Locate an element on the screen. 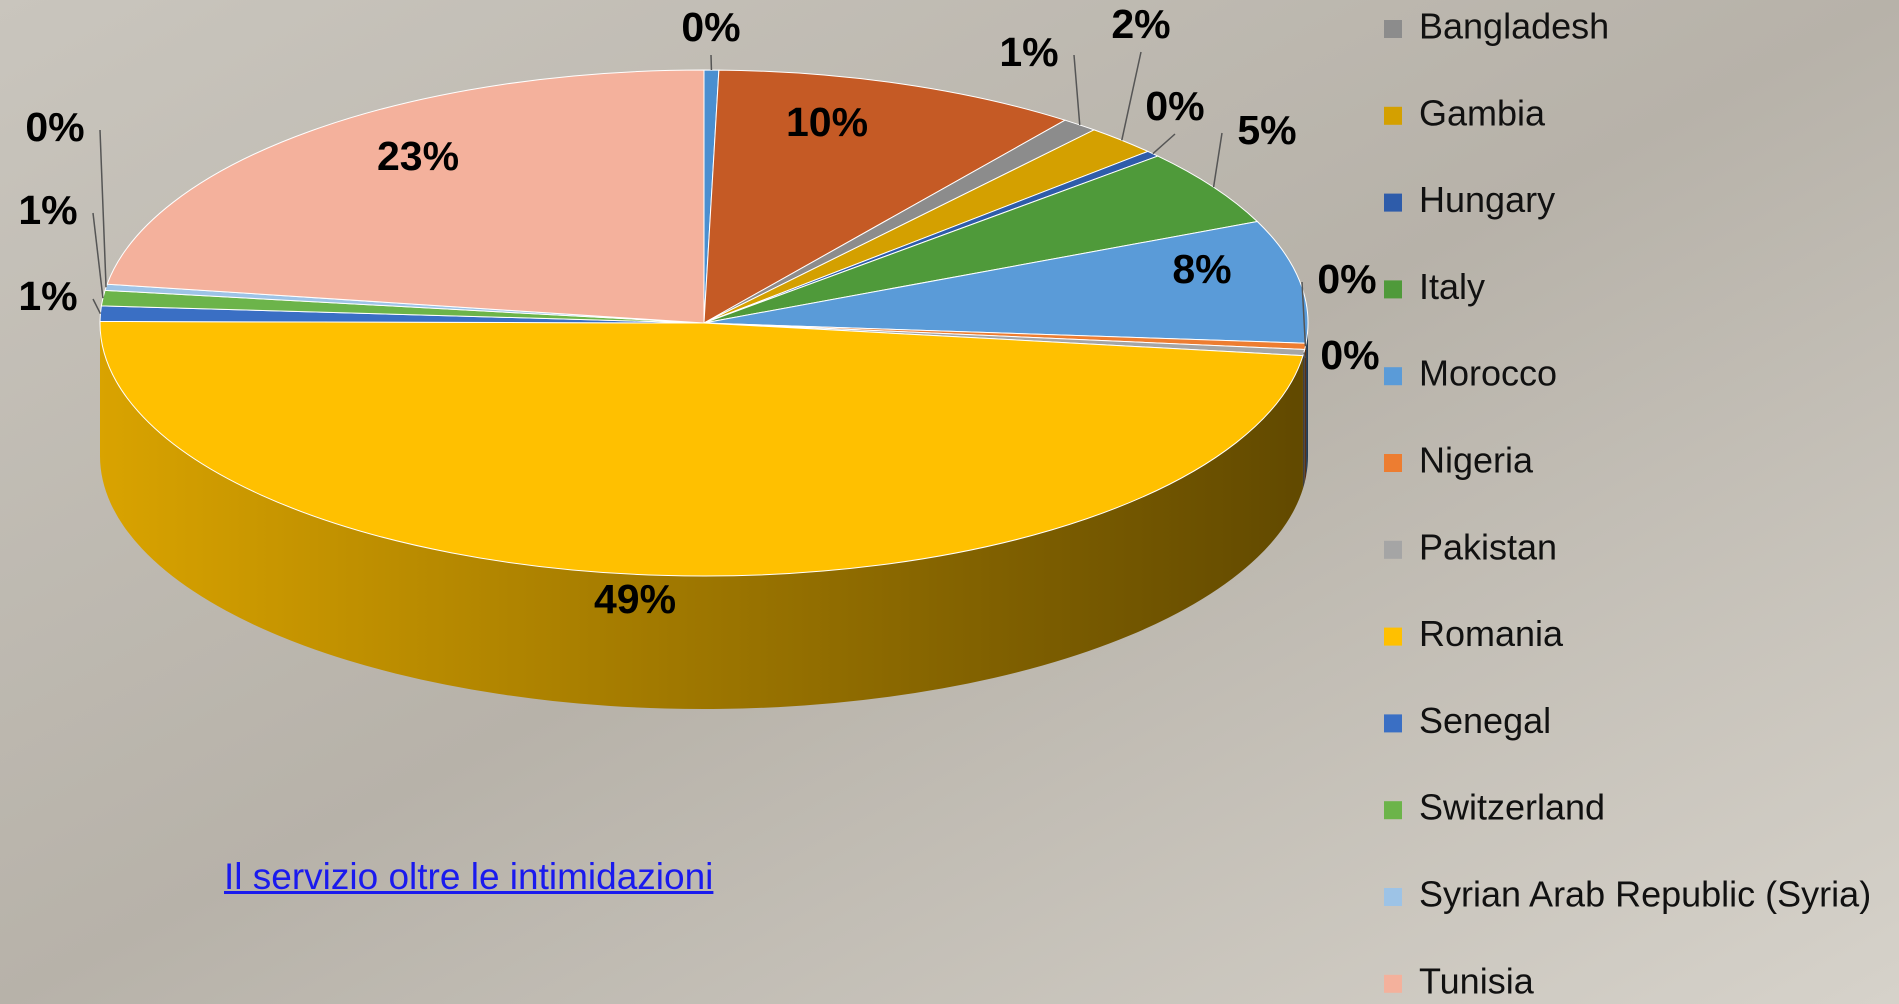 The width and height of the screenshot is (1899, 1004). legend-label: Pakistan is located at coordinates (1488, 546).